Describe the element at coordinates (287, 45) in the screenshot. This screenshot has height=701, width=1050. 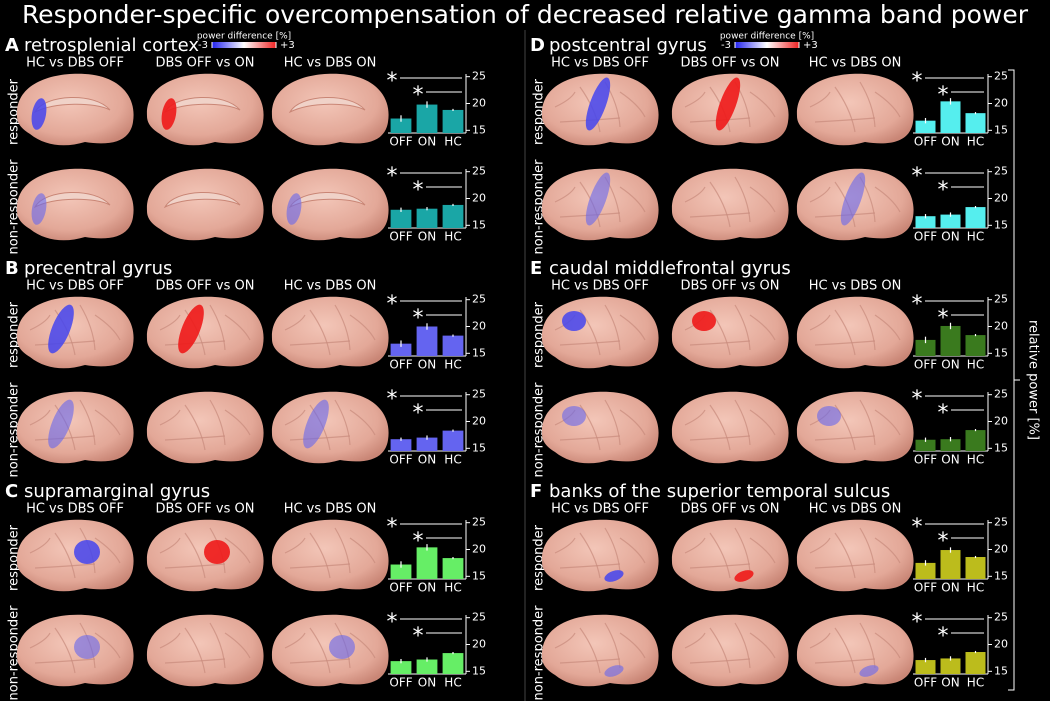
I see `colorbar-tick-label: +3` at that location.